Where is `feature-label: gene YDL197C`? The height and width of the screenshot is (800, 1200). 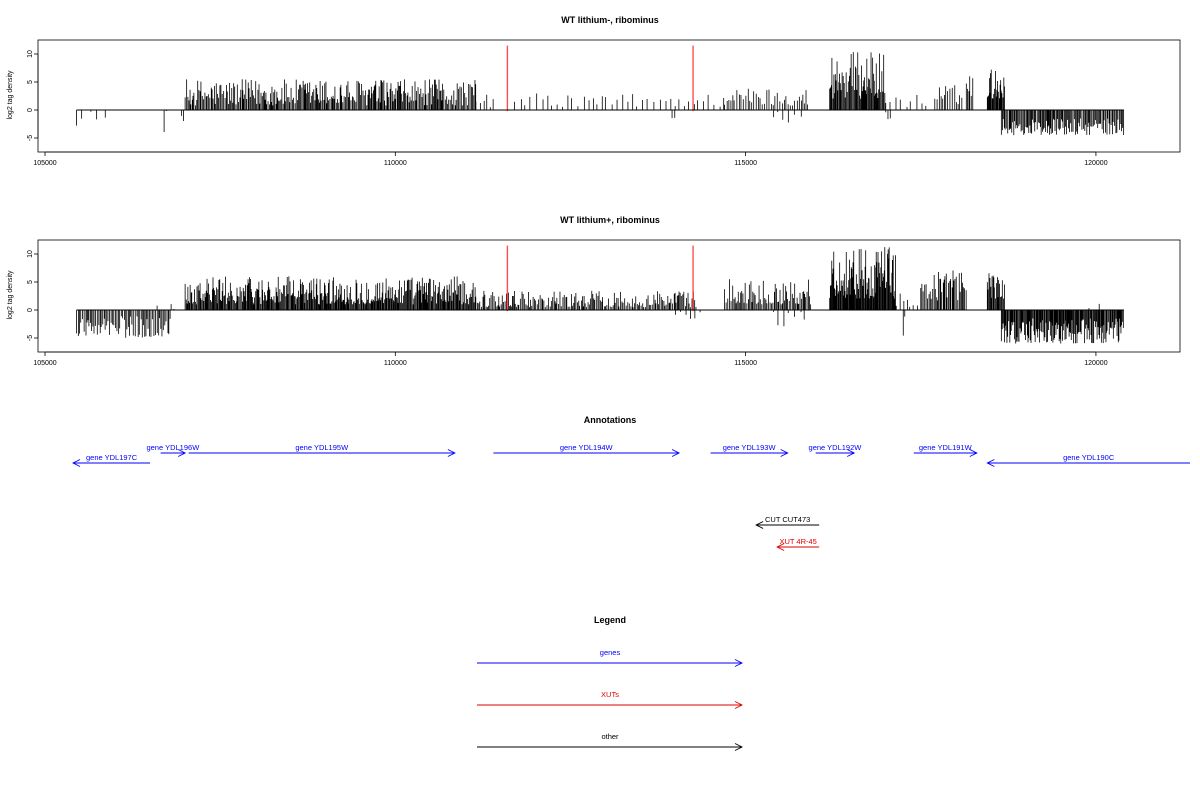 feature-label: gene YDL197C is located at coordinates (112, 457).